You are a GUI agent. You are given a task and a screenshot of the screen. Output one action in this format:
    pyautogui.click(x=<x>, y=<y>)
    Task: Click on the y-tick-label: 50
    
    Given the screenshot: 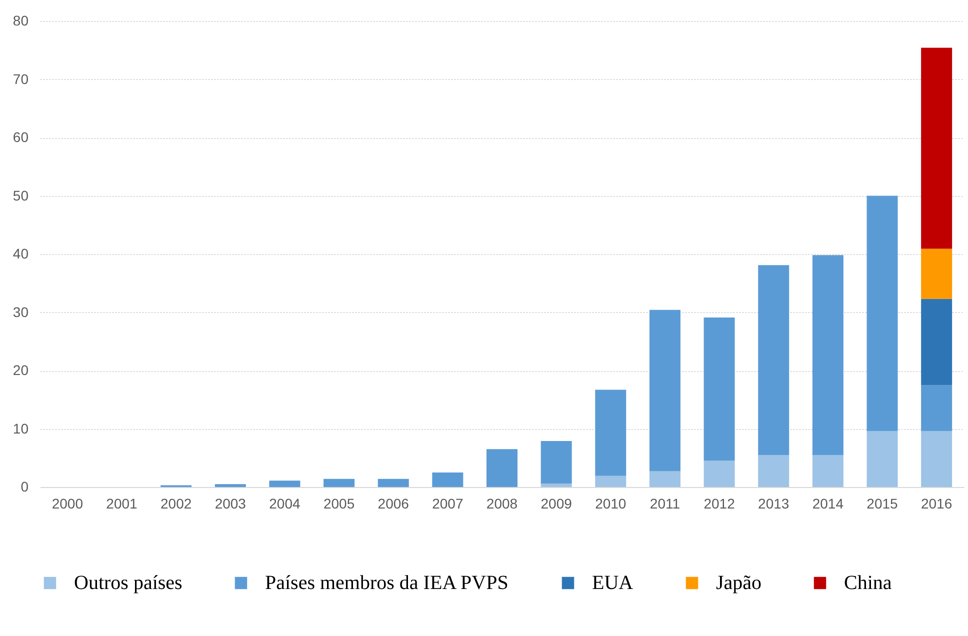 What is the action you would take?
    pyautogui.click(x=20, y=195)
    